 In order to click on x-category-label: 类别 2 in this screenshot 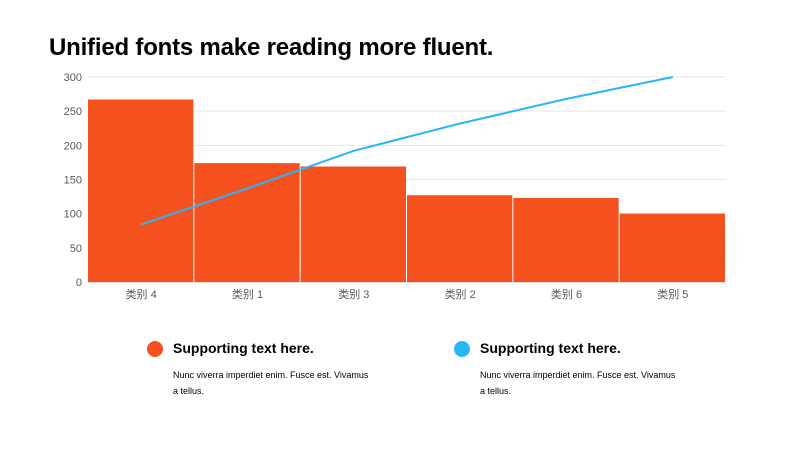, I will do `click(460, 294)`.